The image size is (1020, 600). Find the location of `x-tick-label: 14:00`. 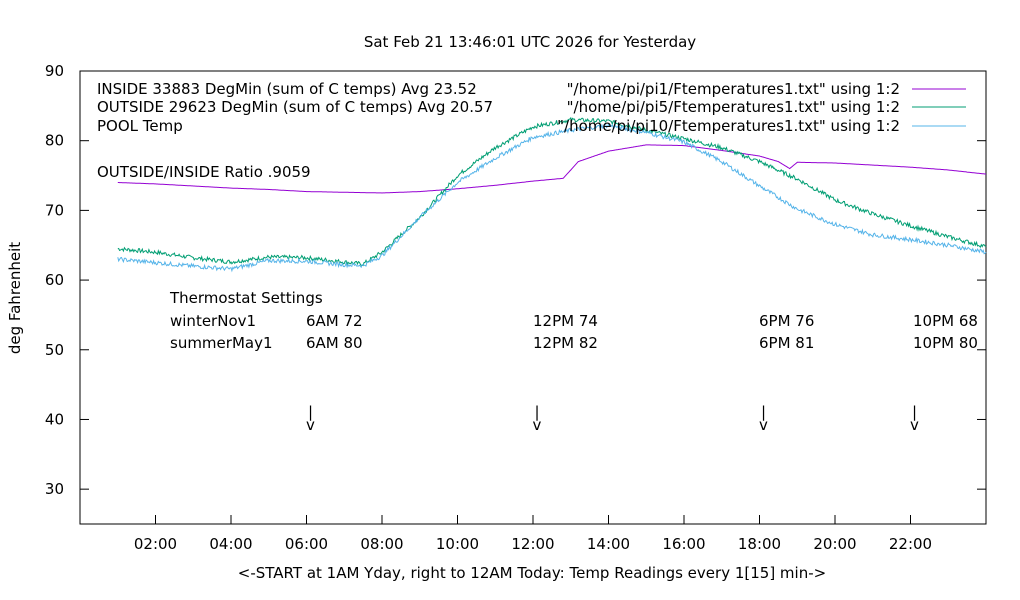

x-tick-label: 14:00 is located at coordinates (608, 544).